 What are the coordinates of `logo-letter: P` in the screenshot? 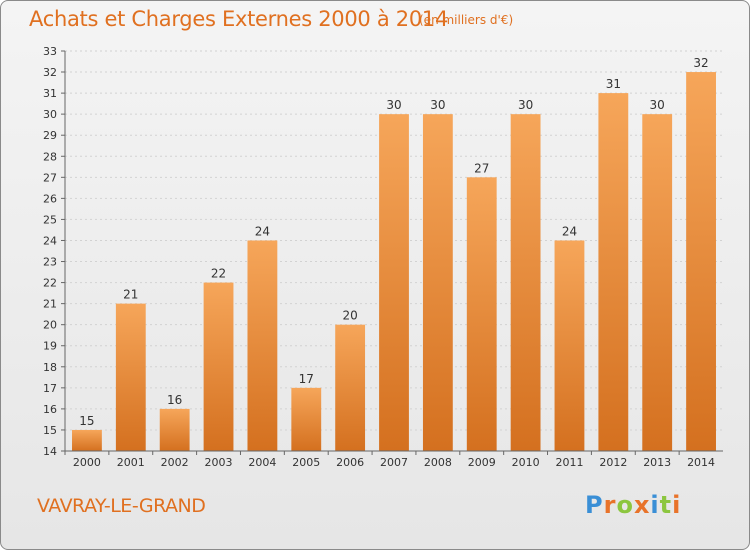 It's located at (594, 505).